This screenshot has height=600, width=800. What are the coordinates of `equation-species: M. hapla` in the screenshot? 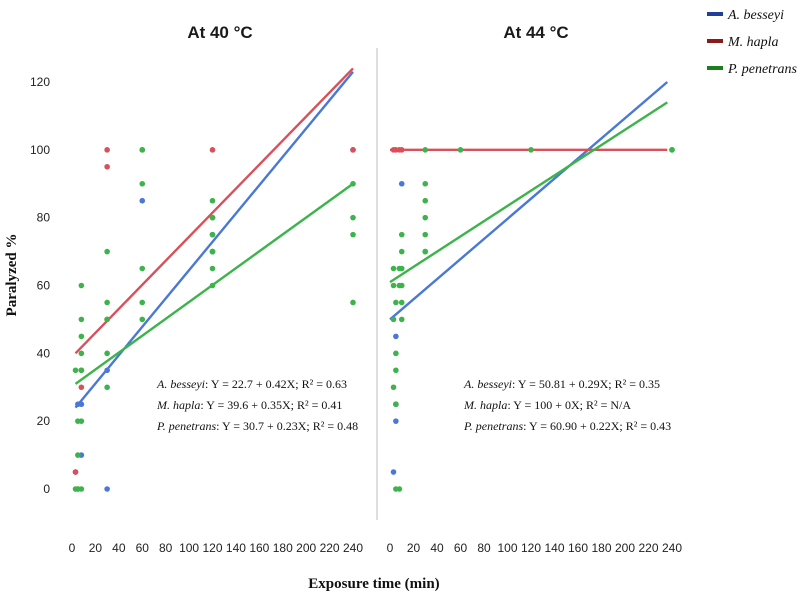 It's located at (178, 405).